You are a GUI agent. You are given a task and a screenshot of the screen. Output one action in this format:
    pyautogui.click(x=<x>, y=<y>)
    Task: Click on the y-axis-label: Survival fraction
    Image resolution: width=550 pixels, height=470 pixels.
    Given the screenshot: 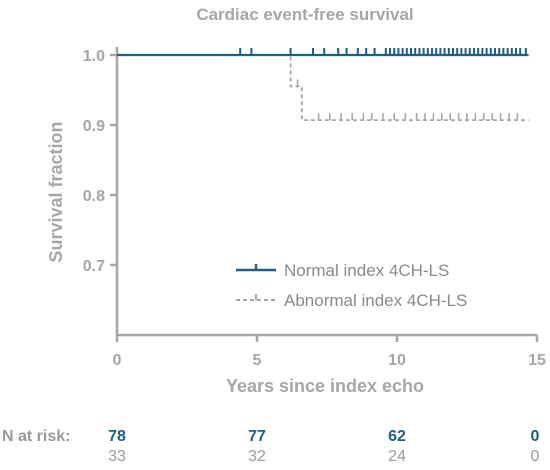 What is the action you would take?
    pyautogui.click(x=56, y=191)
    